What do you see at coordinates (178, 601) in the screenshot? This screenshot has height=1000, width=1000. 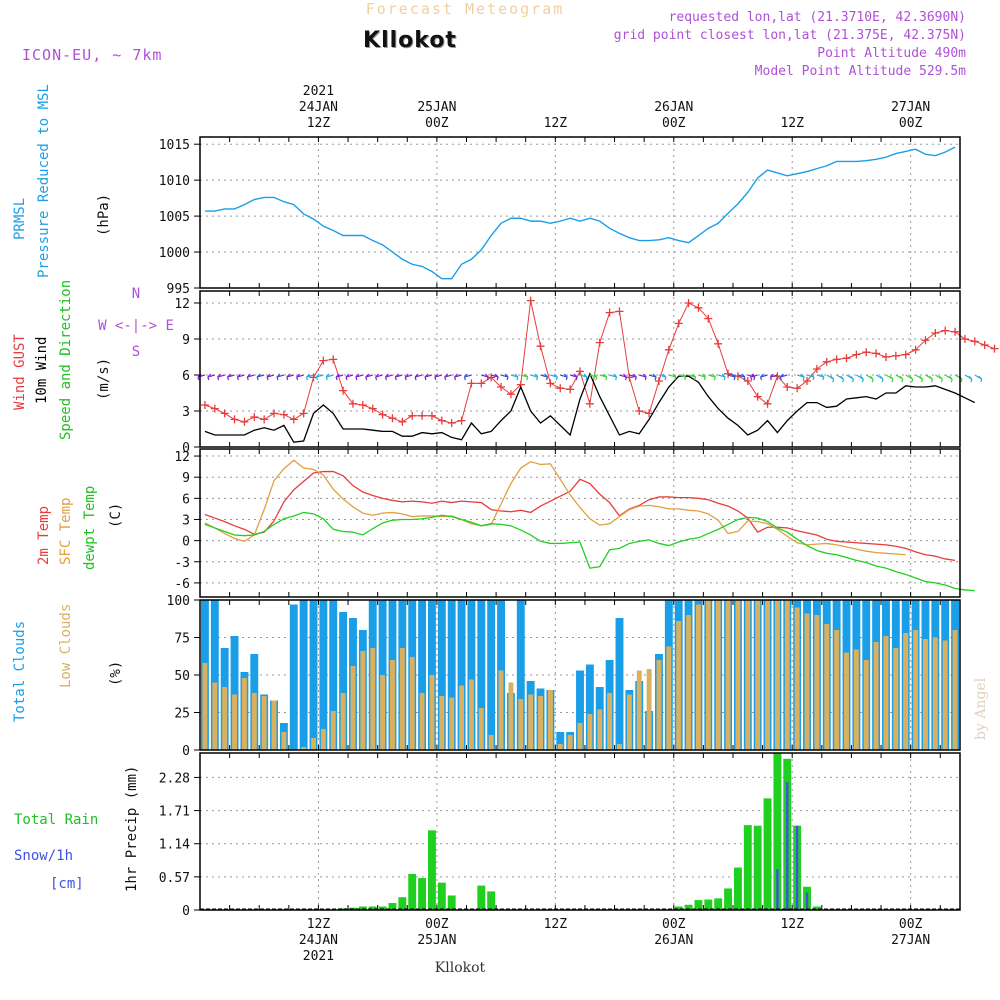 I see `y-tick-label: 100` at bounding box center [178, 601].